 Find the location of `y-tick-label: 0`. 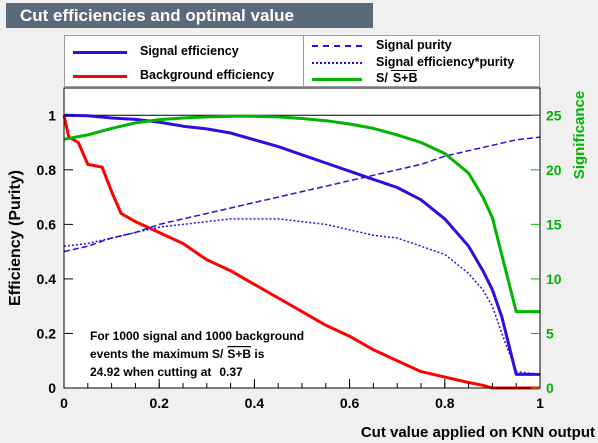

y-tick-label: 0 is located at coordinates (52, 388).